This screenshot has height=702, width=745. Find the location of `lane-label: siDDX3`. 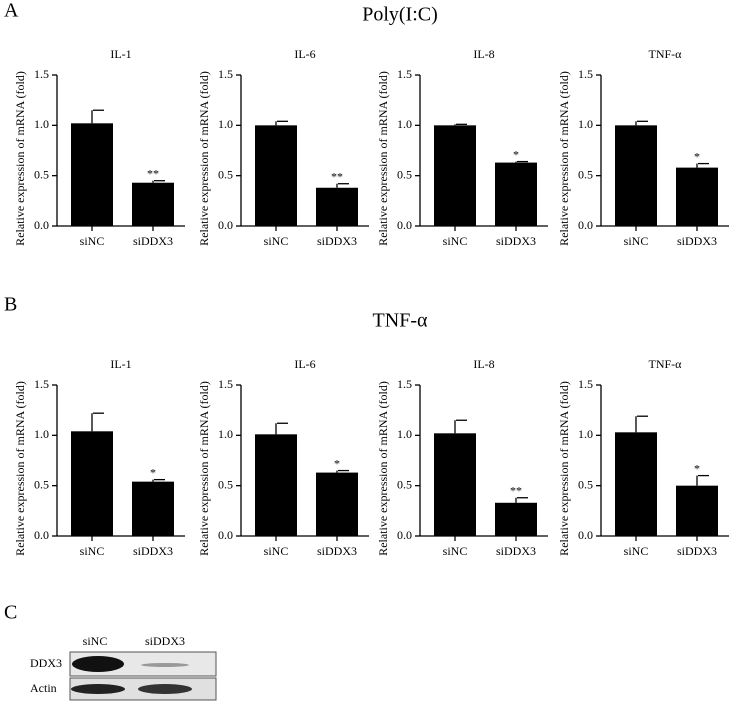

lane-label: siDDX3 is located at coordinates (165, 641).